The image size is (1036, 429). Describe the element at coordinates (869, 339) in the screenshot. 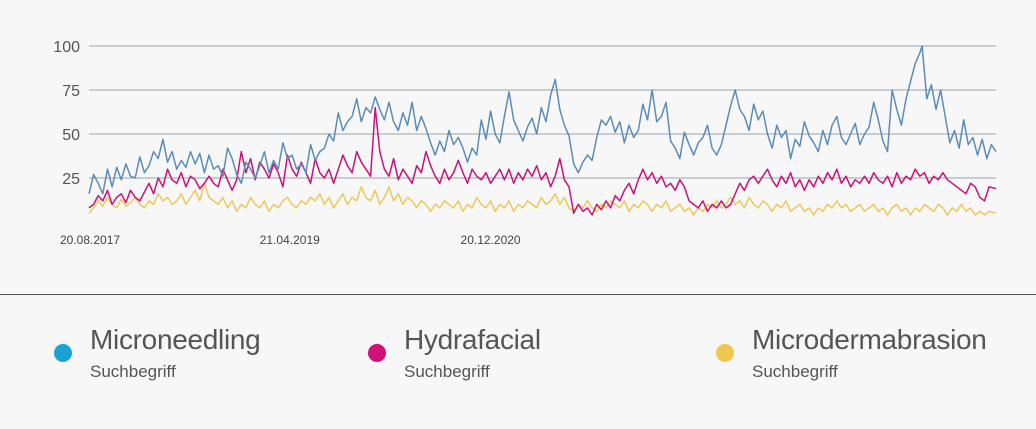

I see `legend-term-microdermabrasion: Microdermabrasion` at that location.